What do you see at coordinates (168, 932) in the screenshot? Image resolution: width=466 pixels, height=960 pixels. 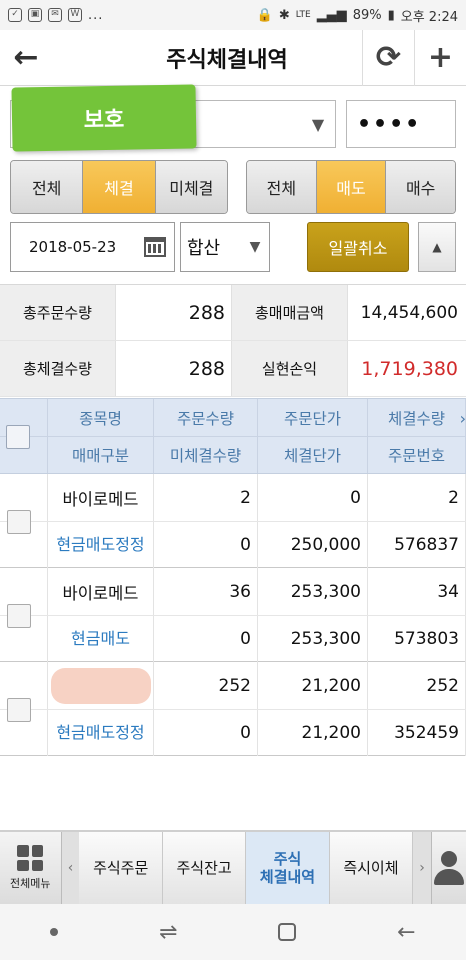 I see `recents-icon: ⇌` at bounding box center [168, 932].